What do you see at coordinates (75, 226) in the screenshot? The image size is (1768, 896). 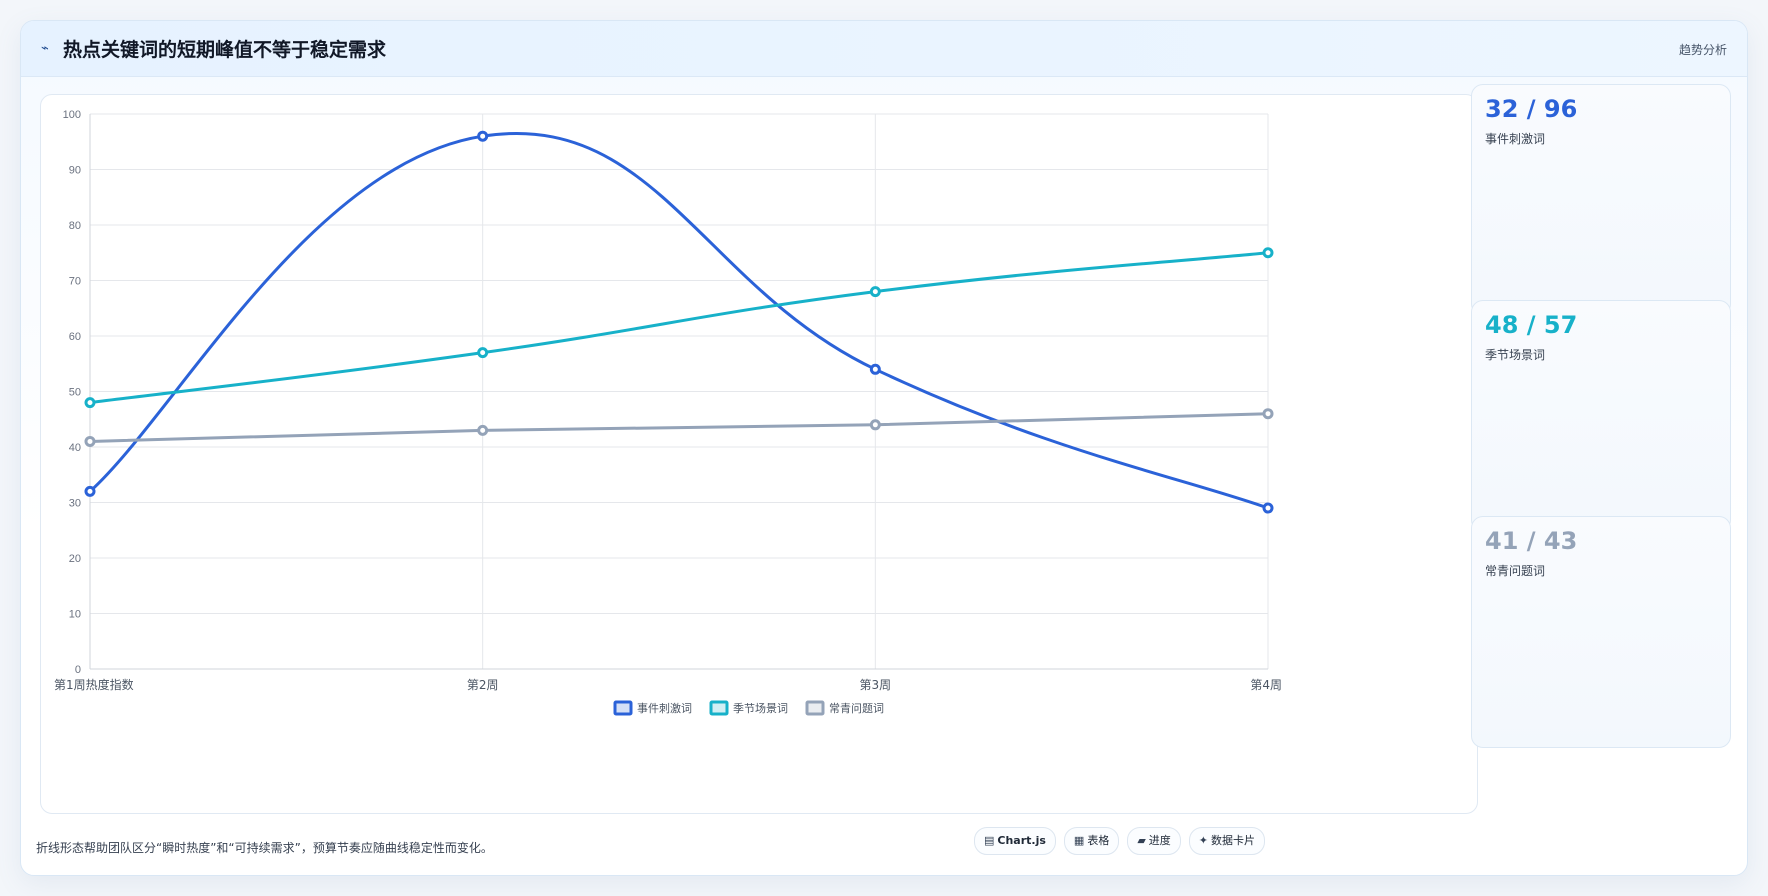 I see `y-tick-label: 80` at bounding box center [75, 226].